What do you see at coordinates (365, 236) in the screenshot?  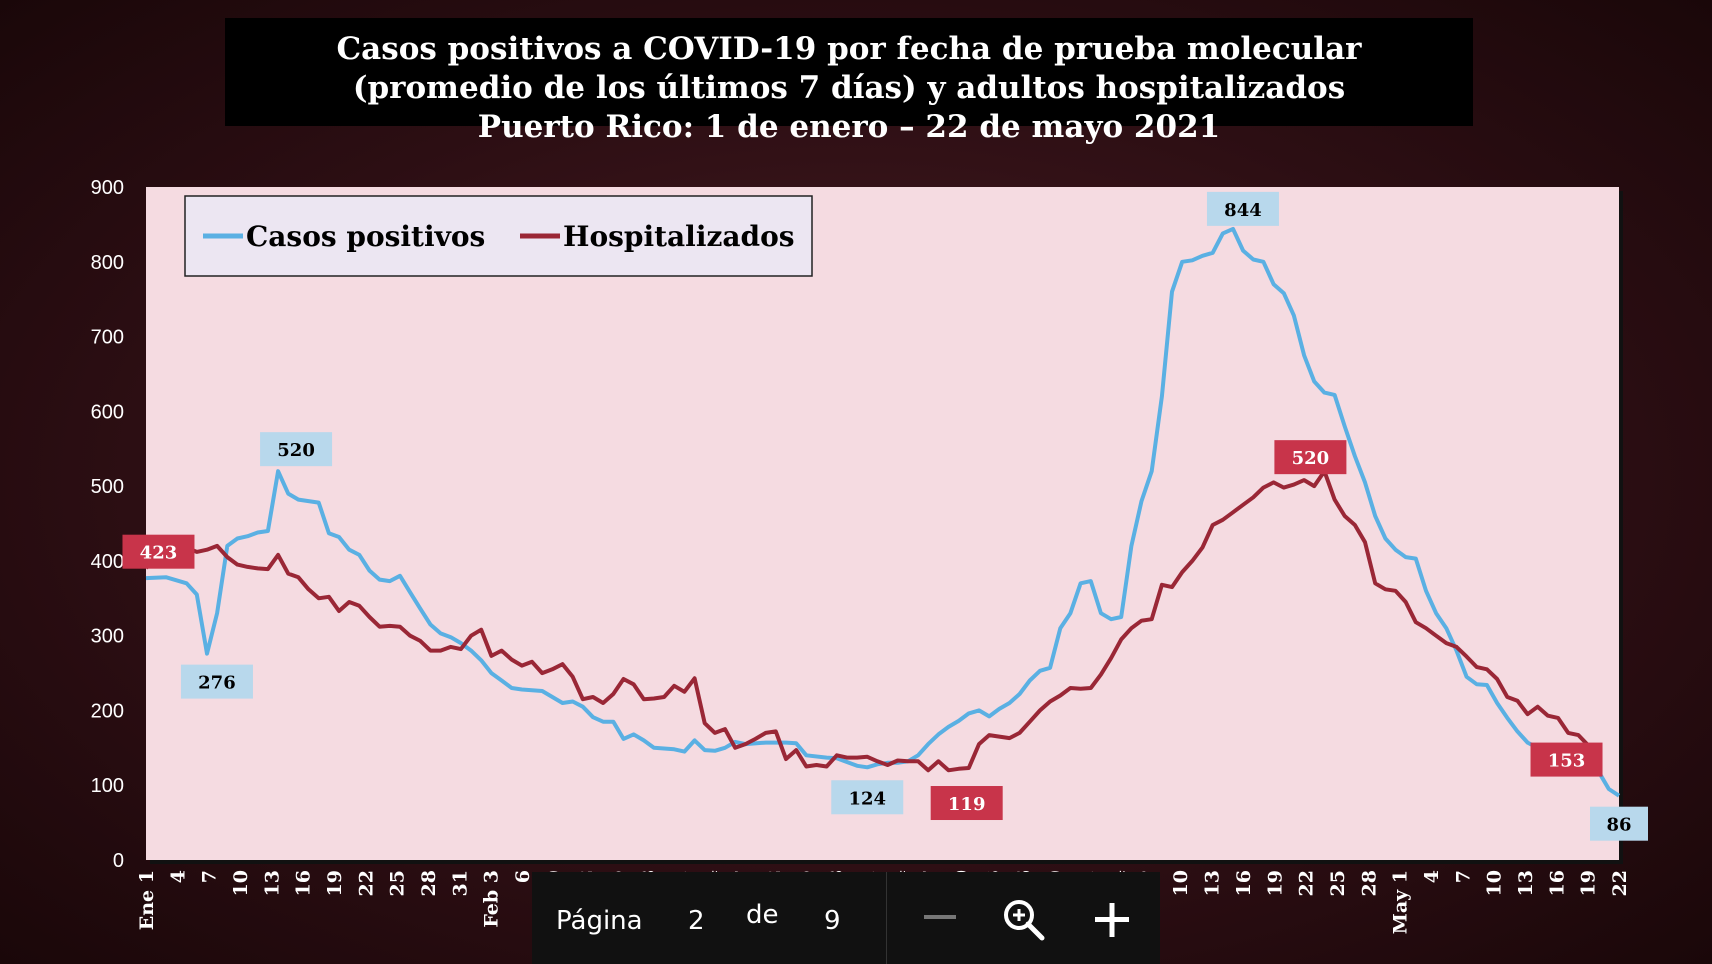 I see `legend-label-casos: Casos positivos` at bounding box center [365, 236].